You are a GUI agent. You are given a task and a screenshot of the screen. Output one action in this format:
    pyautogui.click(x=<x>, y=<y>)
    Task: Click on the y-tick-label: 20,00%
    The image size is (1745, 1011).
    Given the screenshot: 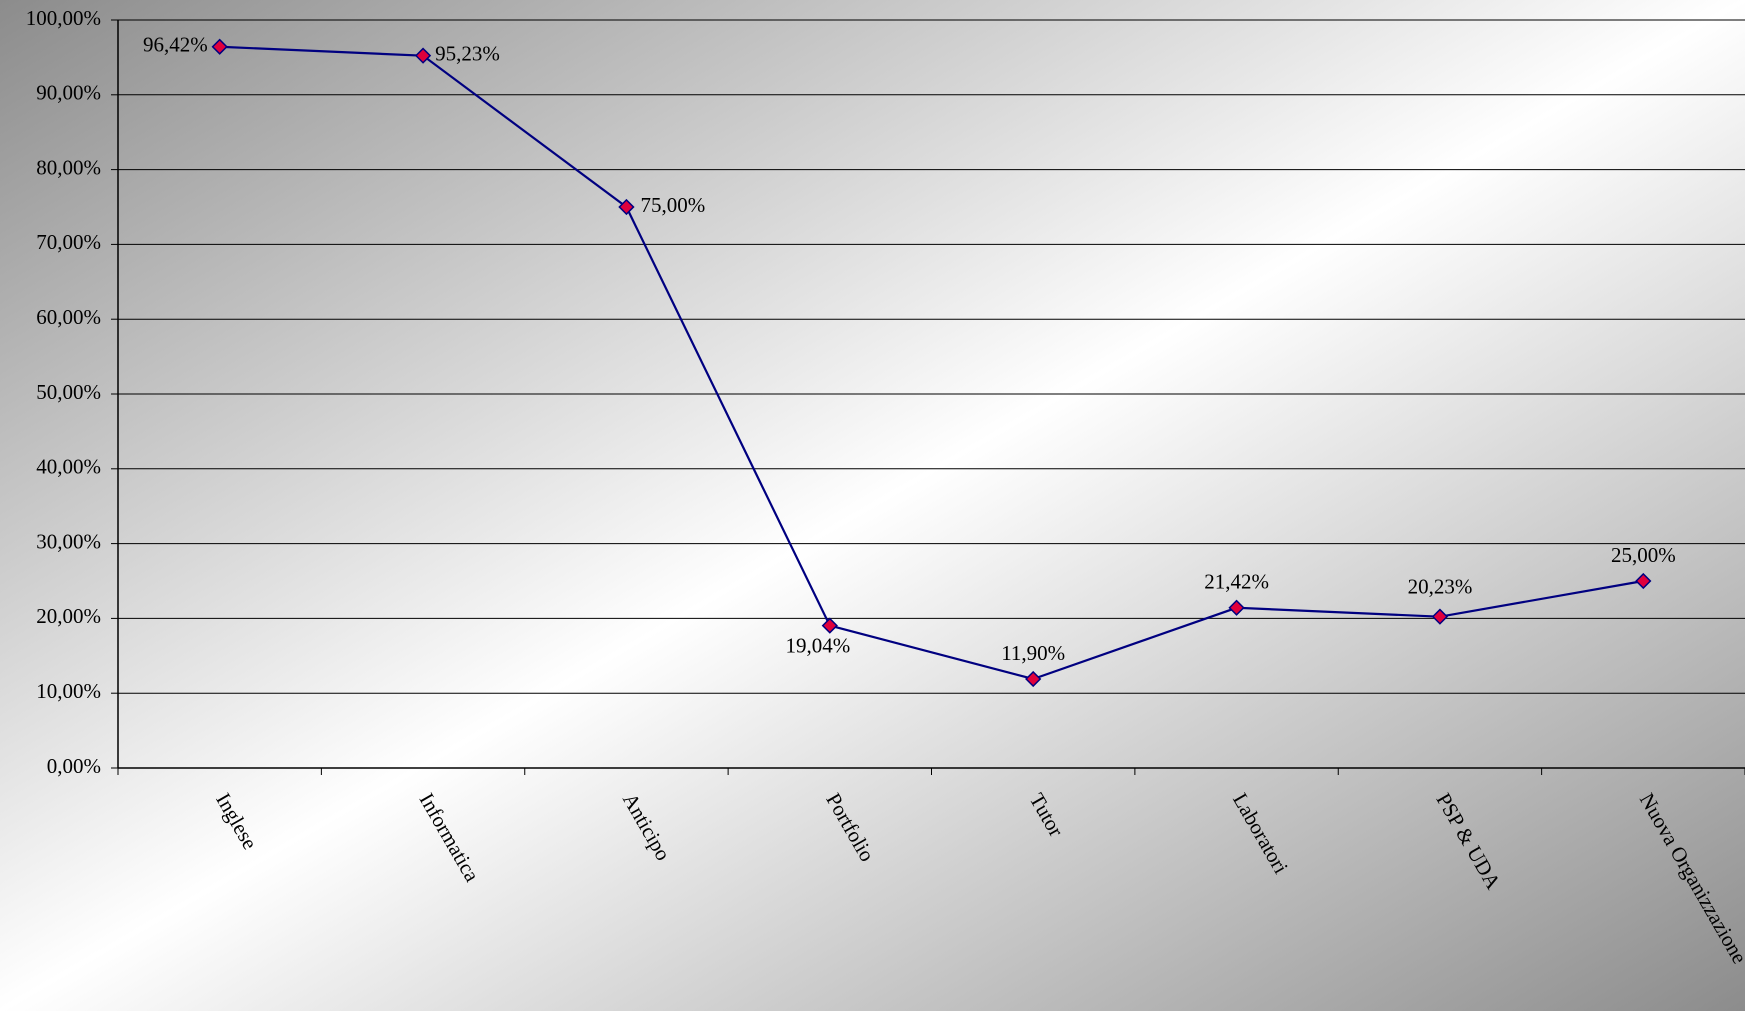 What is the action you would take?
    pyautogui.click(x=68, y=616)
    